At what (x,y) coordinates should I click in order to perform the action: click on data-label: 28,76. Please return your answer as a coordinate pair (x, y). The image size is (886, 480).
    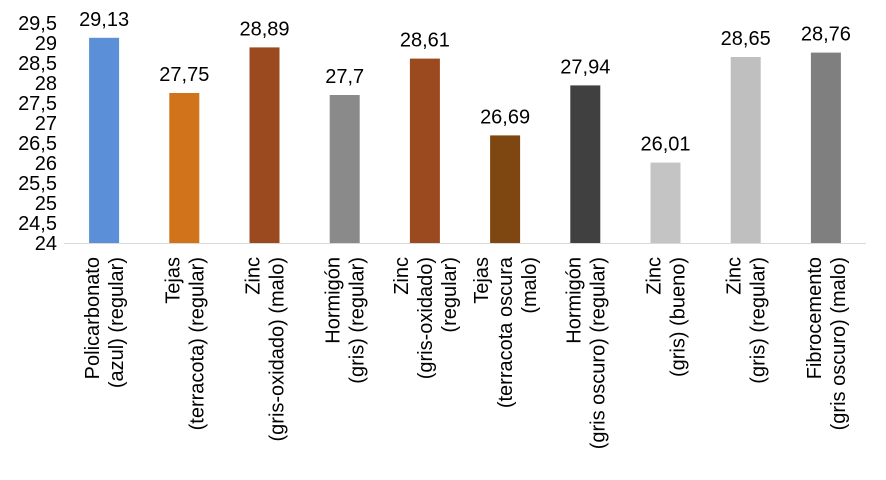
    Looking at the image, I should click on (826, 35).